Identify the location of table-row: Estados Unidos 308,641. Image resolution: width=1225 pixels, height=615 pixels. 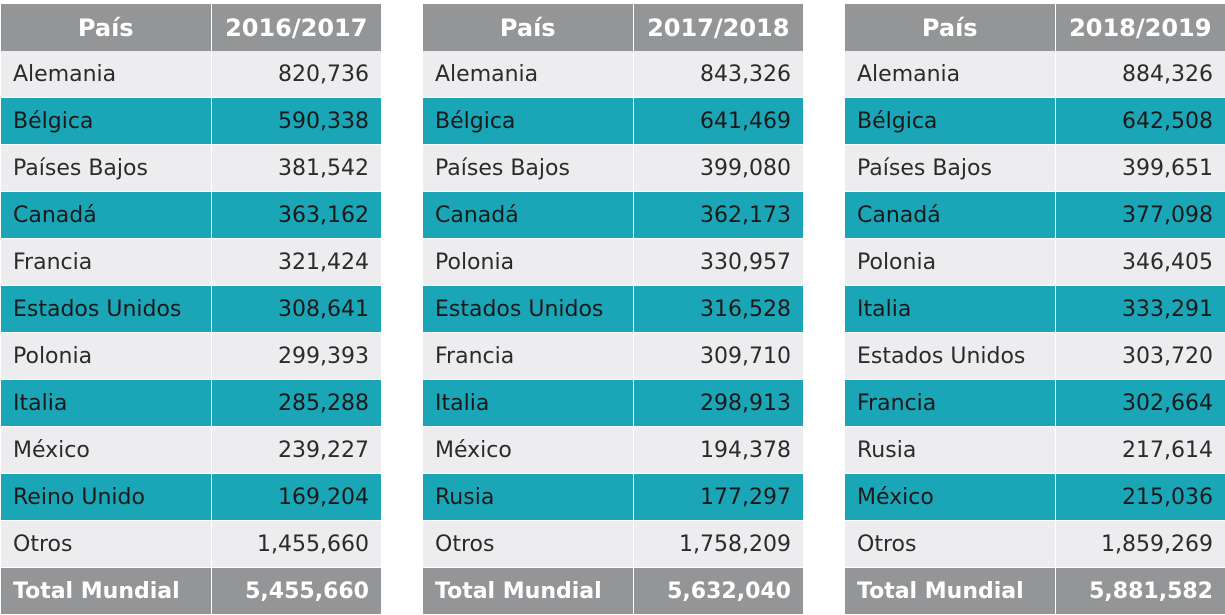
(191, 309).